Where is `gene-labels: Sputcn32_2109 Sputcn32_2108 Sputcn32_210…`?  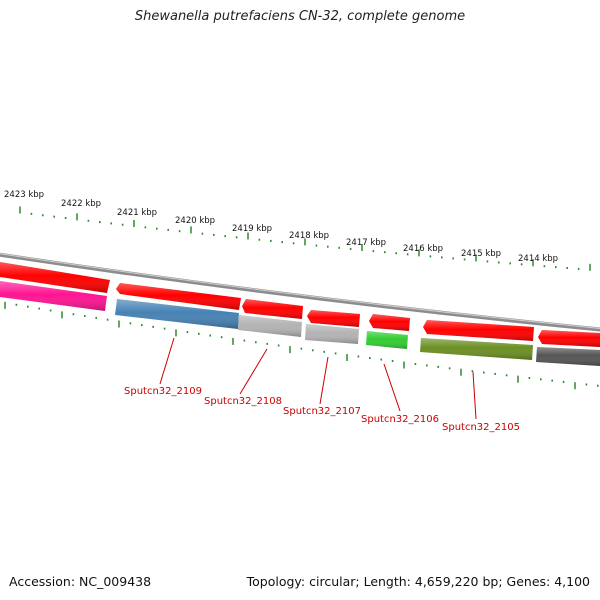 gene-labels: Sputcn32_2109 Sputcn32_2108 Sputcn32_210… is located at coordinates (322, 409).